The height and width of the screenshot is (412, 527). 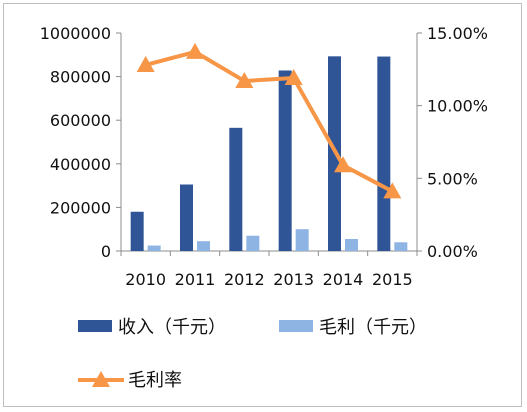 What do you see at coordinates (244, 279) in the screenshot?
I see `x-tick-label: 2012` at bounding box center [244, 279].